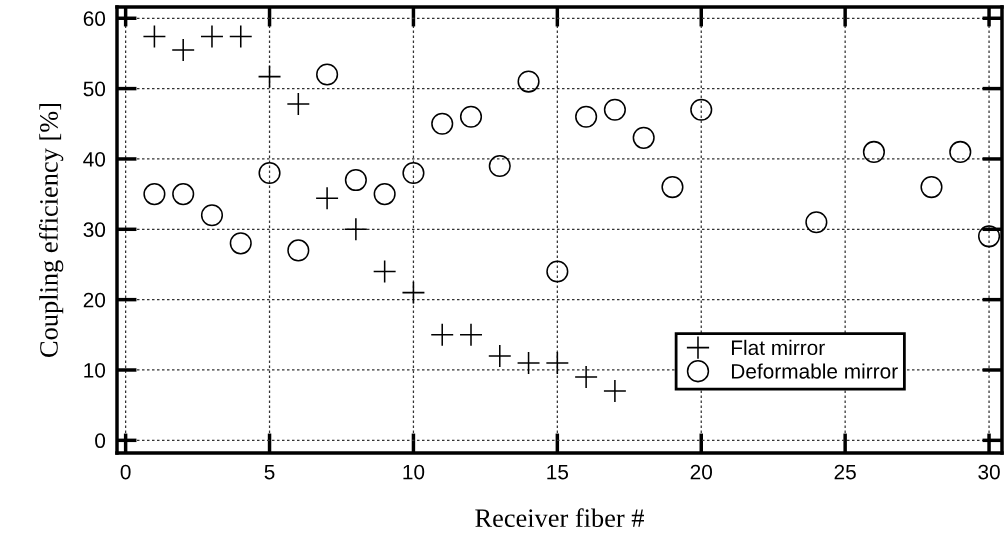 This screenshot has height=550, width=1007. Describe the element at coordinates (414, 472) in the screenshot. I see `x-tick-label: 10` at that location.